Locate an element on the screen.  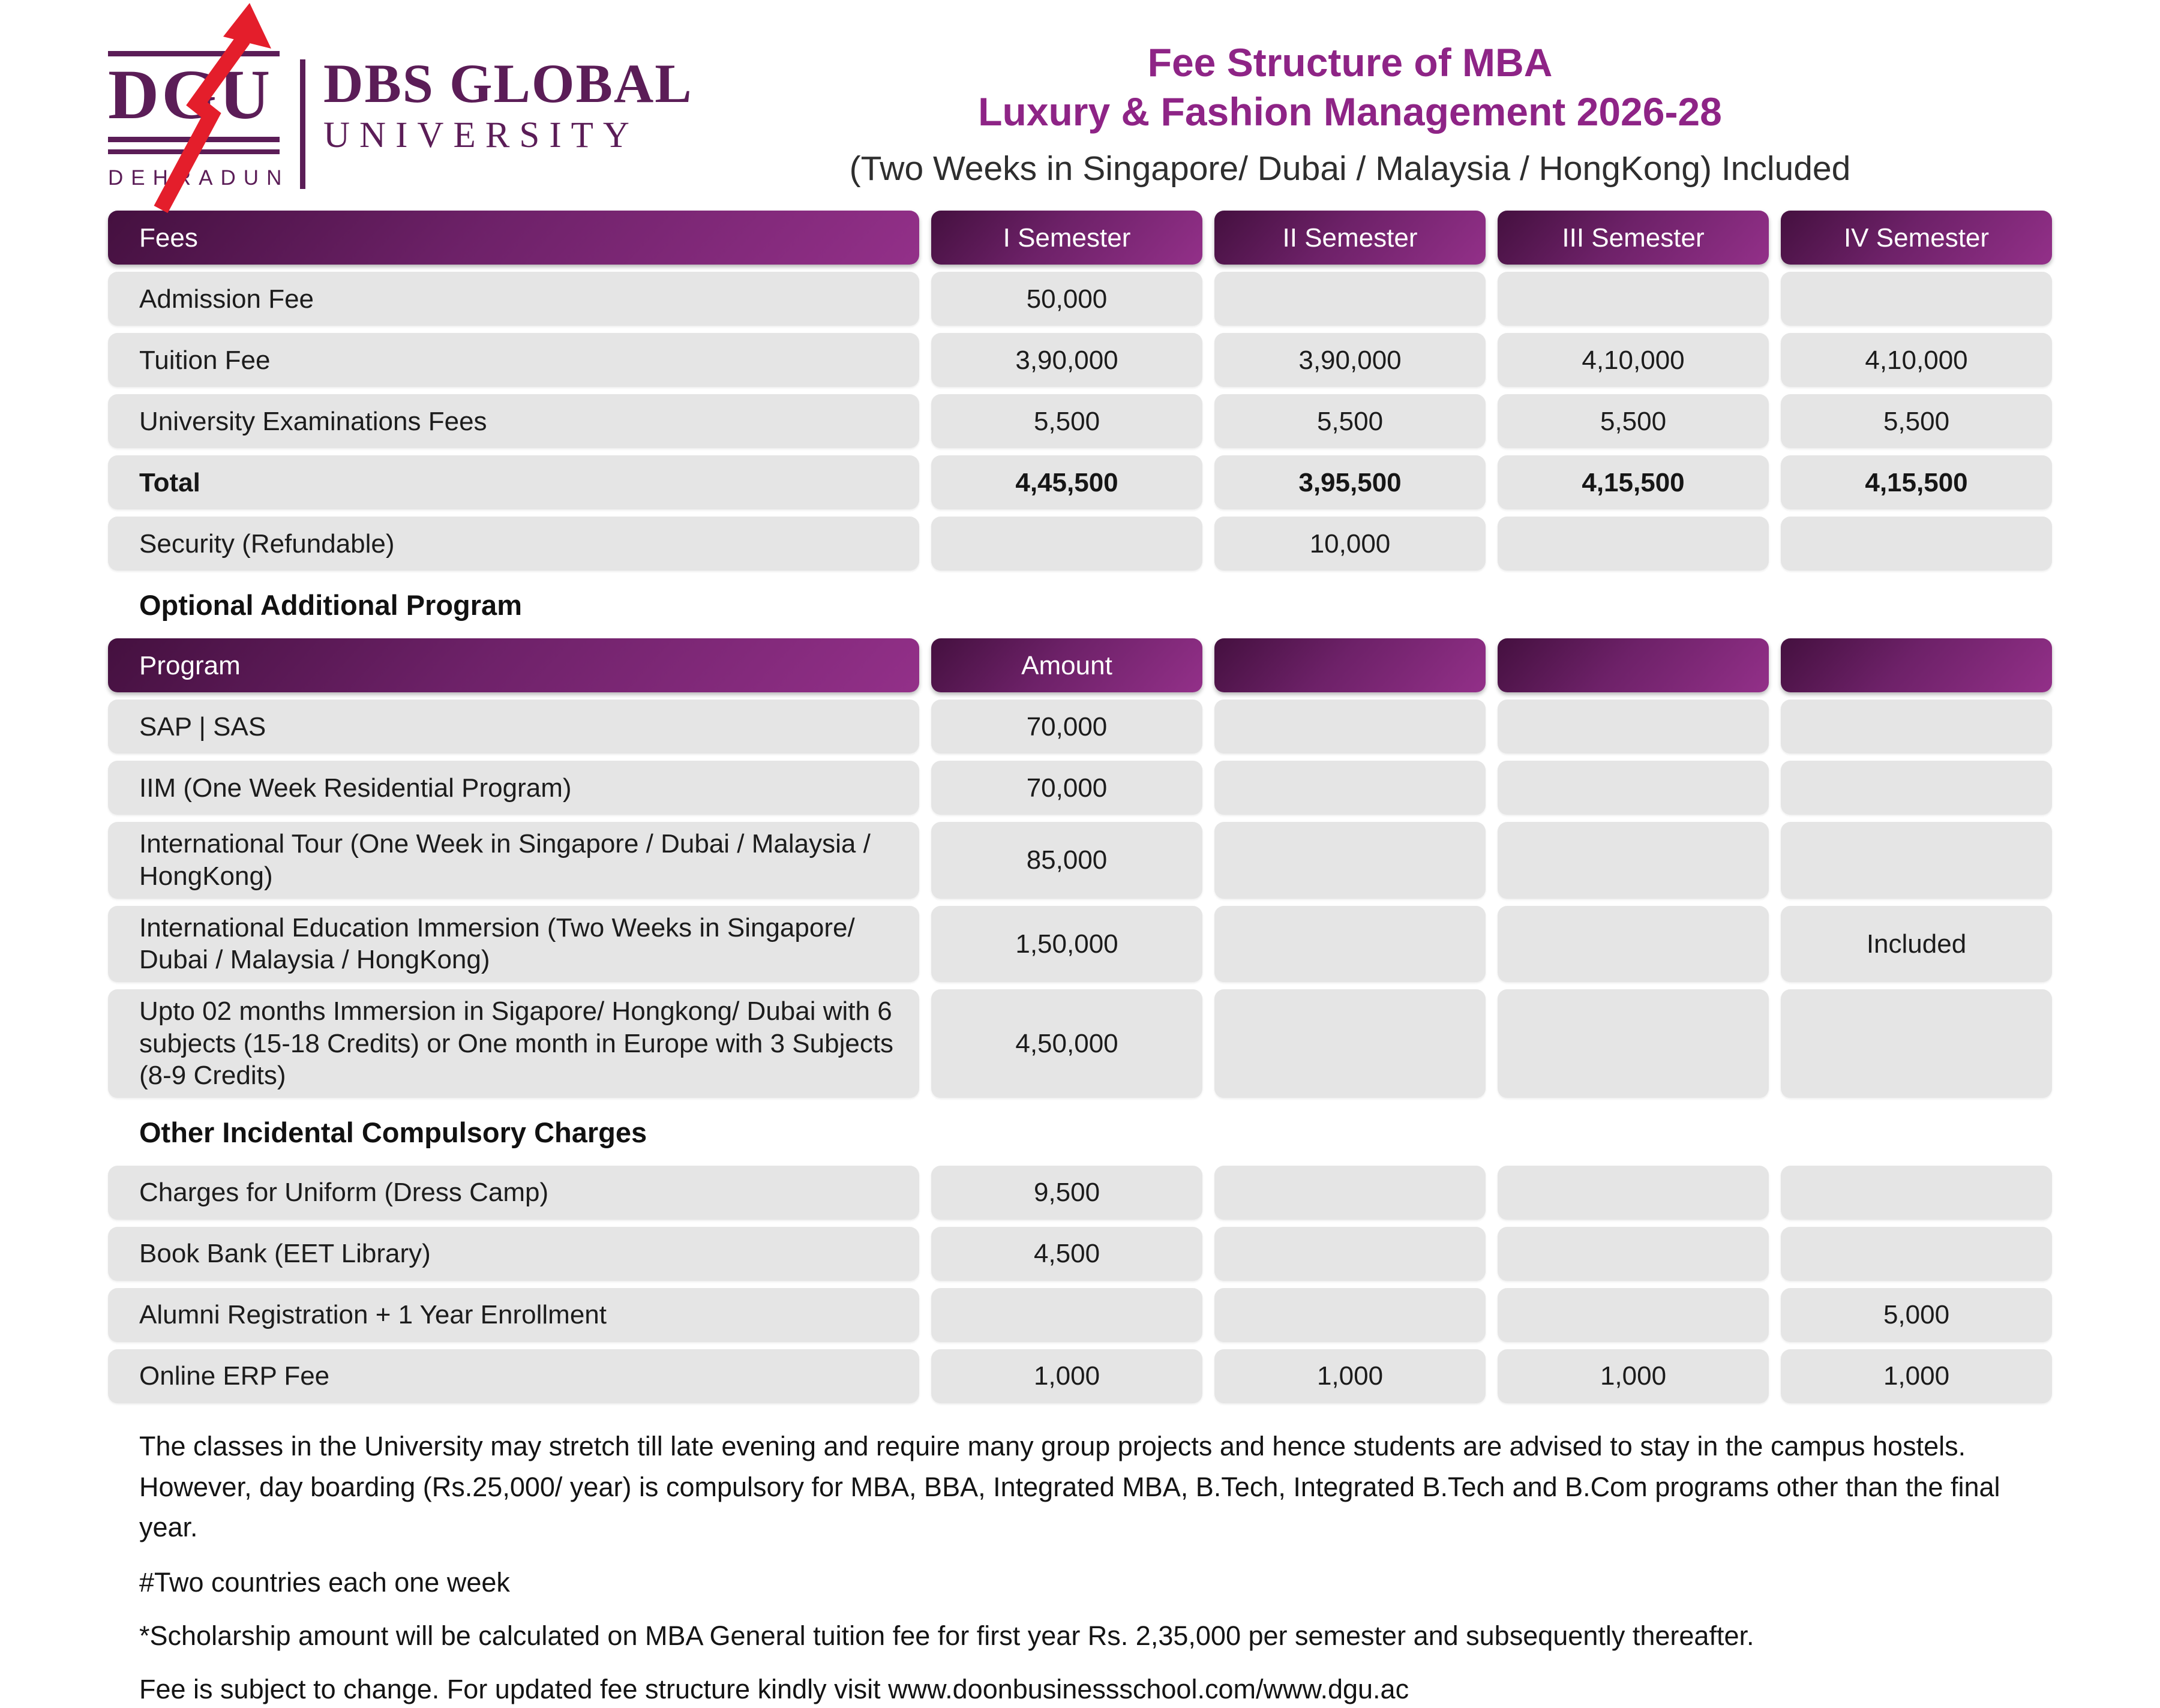
incidental-row: Online ERP Fee 1,000 1,000 1,000 1,000 is located at coordinates (1080, 1376).